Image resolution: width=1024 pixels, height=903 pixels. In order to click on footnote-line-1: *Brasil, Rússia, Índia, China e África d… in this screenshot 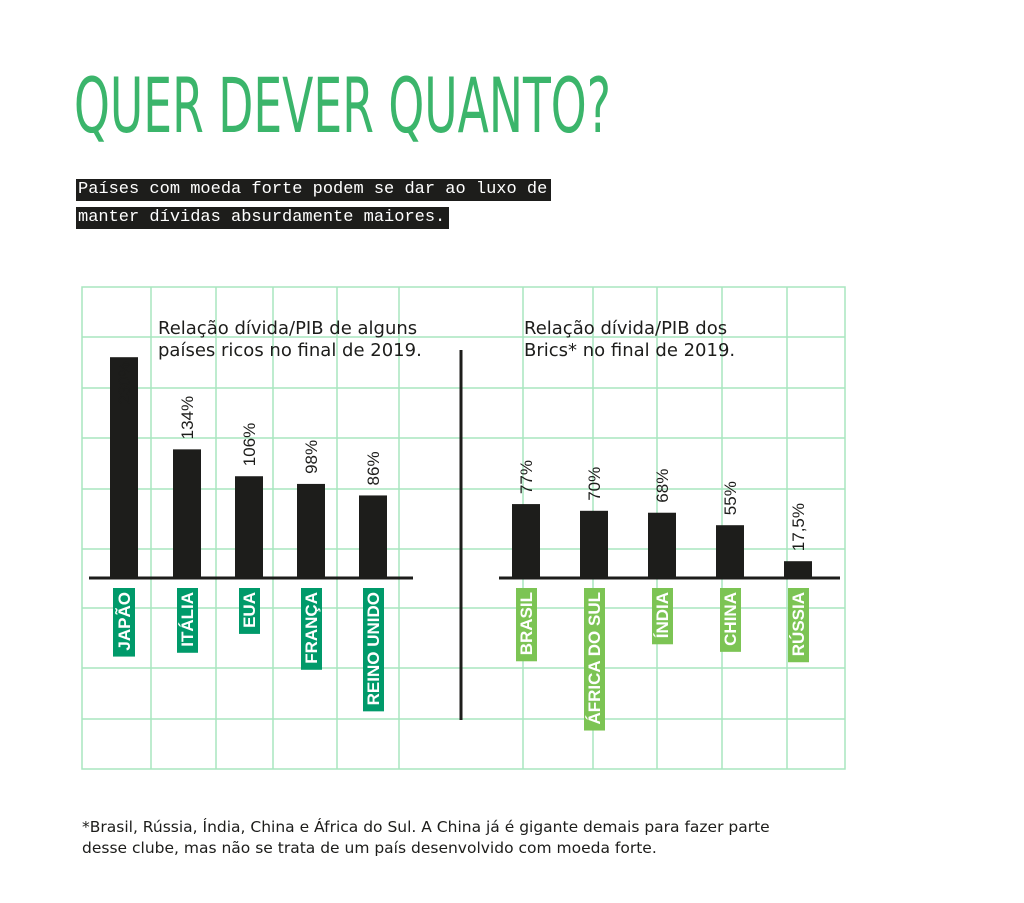, I will do `click(426, 827)`.